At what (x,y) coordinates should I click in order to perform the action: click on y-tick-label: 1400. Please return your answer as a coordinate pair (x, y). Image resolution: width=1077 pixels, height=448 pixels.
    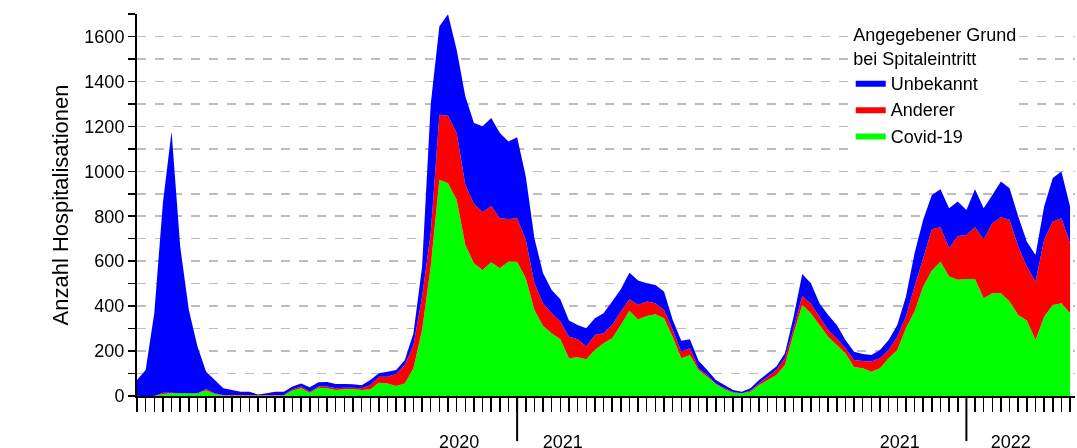
    Looking at the image, I should click on (104, 81).